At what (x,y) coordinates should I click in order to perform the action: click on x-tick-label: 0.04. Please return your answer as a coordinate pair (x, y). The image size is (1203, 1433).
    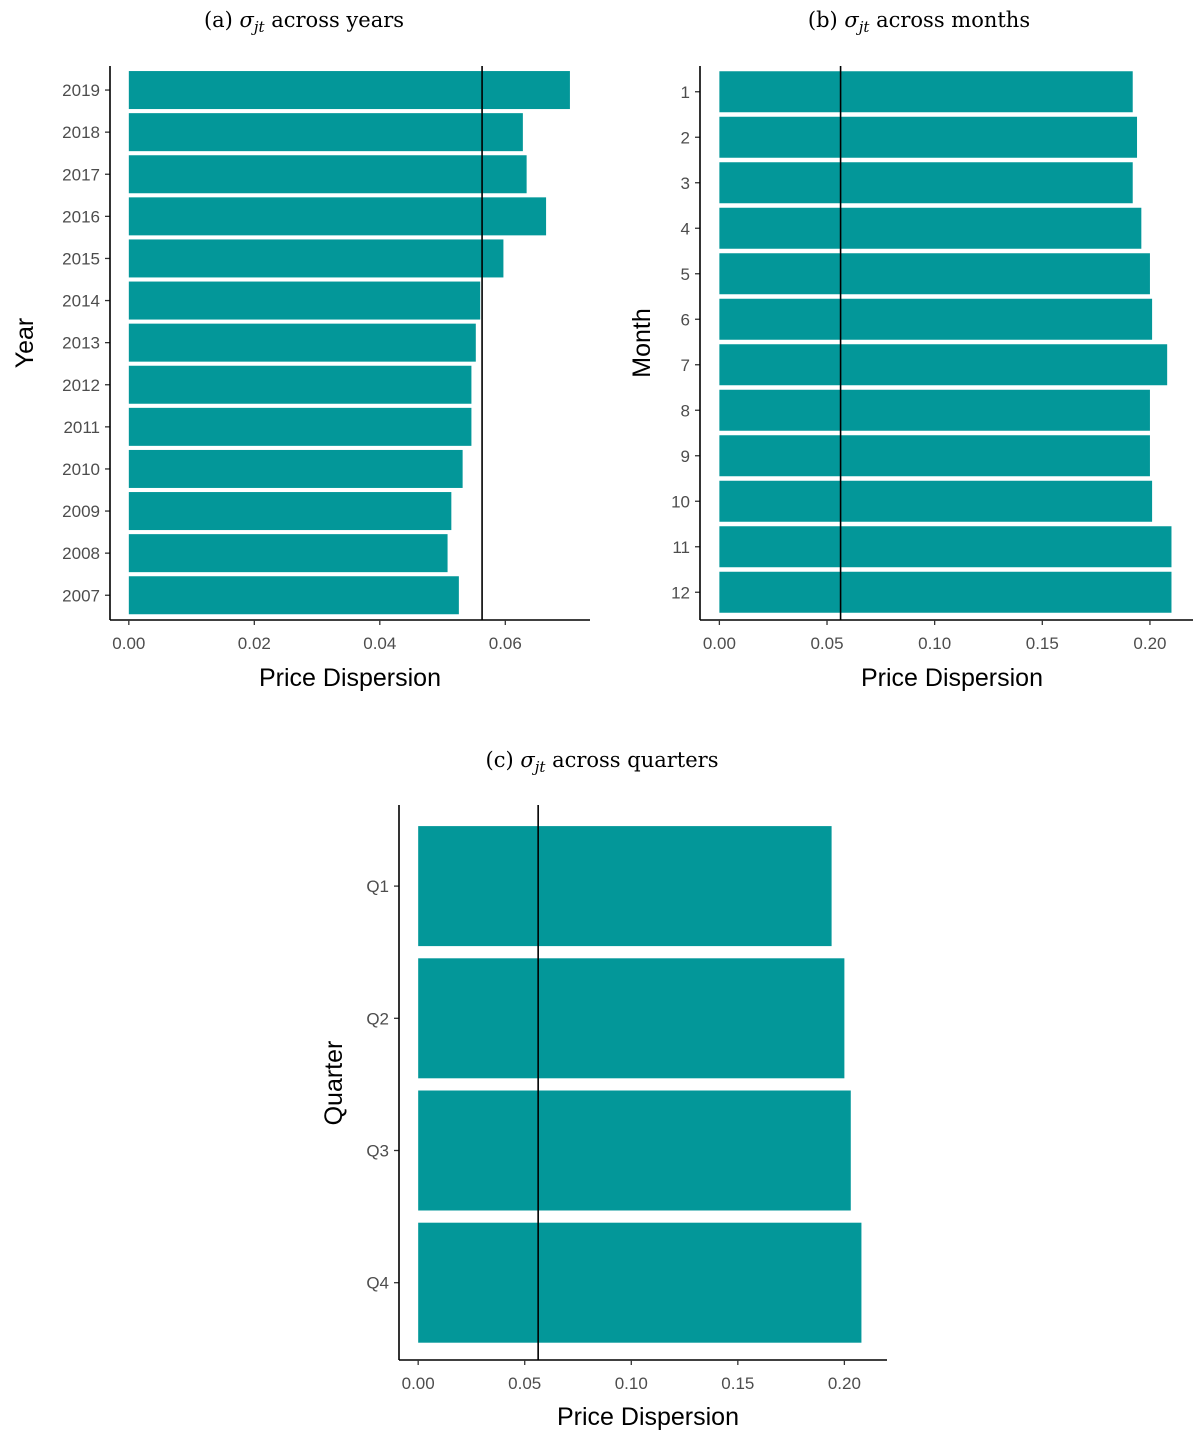
    Looking at the image, I should click on (379, 643).